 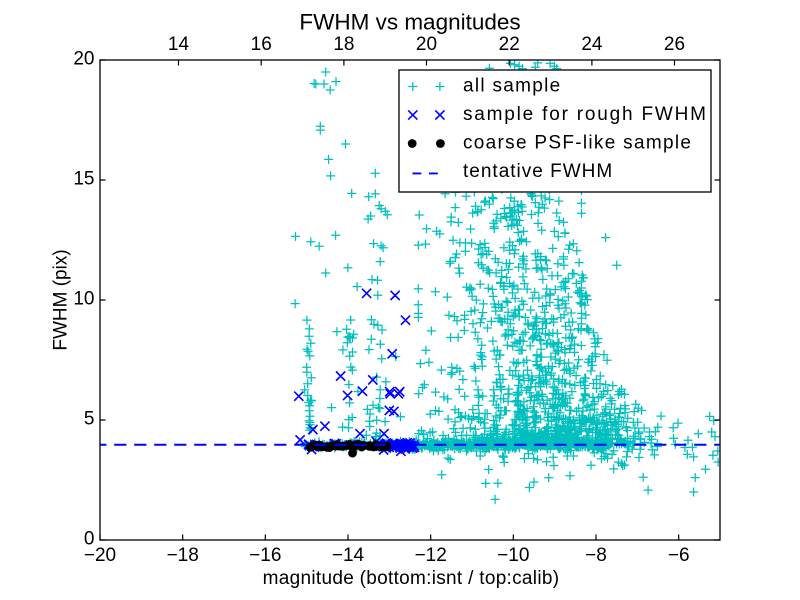 What do you see at coordinates (513, 555) in the screenshot?
I see `svg-text: −10` at bounding box center [513, 555].